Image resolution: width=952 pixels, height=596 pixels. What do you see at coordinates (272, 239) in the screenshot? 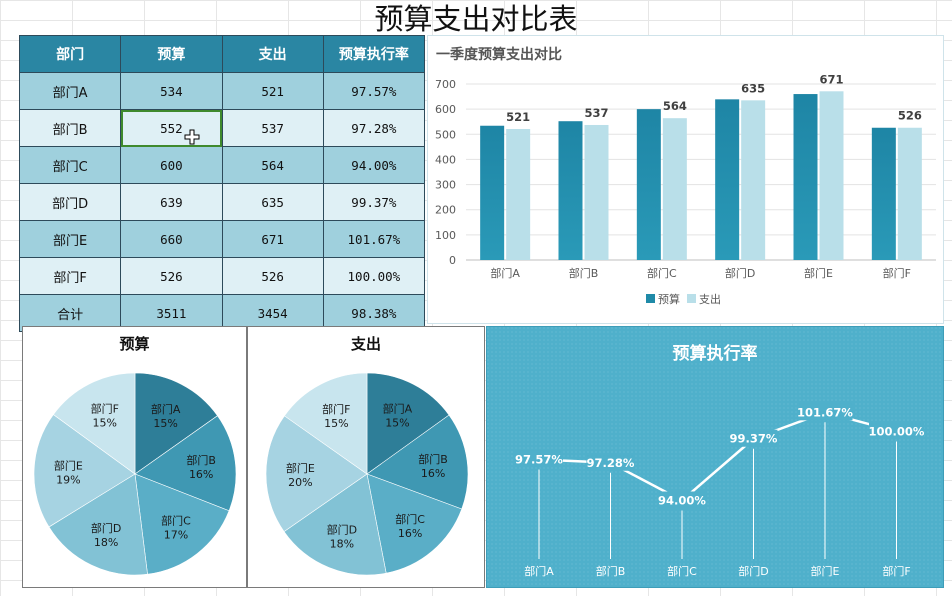
I see `spend-cell: 671` at bounding box center [272, 239].